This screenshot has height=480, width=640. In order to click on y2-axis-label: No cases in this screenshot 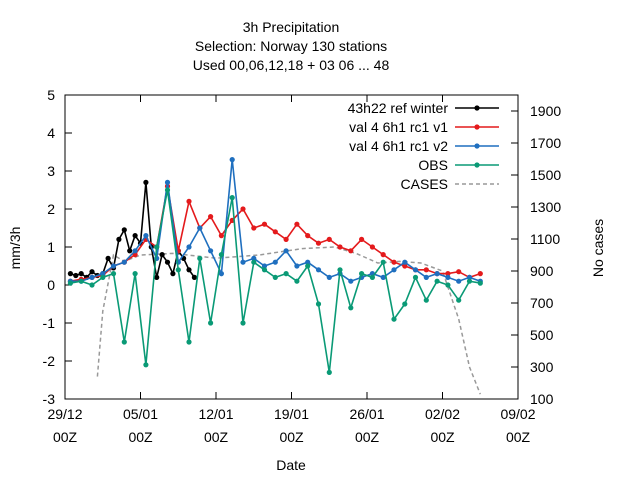, I will do `click(598, 248)`.